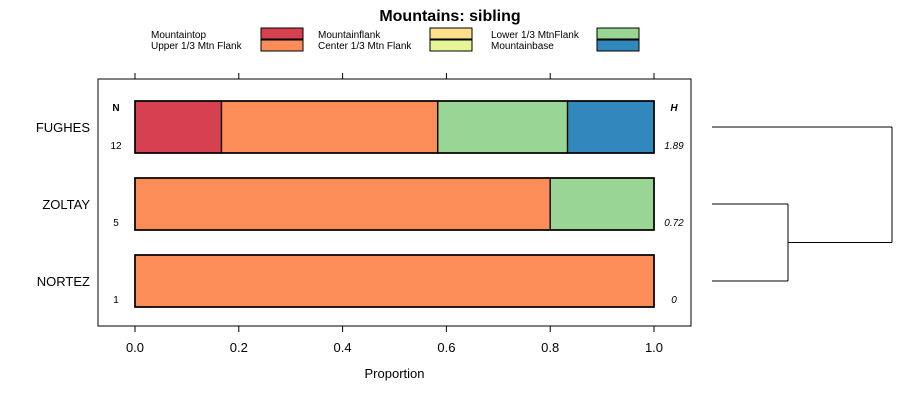  What do you see at coordinates (365, 46) in the screenshot?
I see `legend-label: Center 1/3 Mtn Flank` at bounding box center [365, 46].